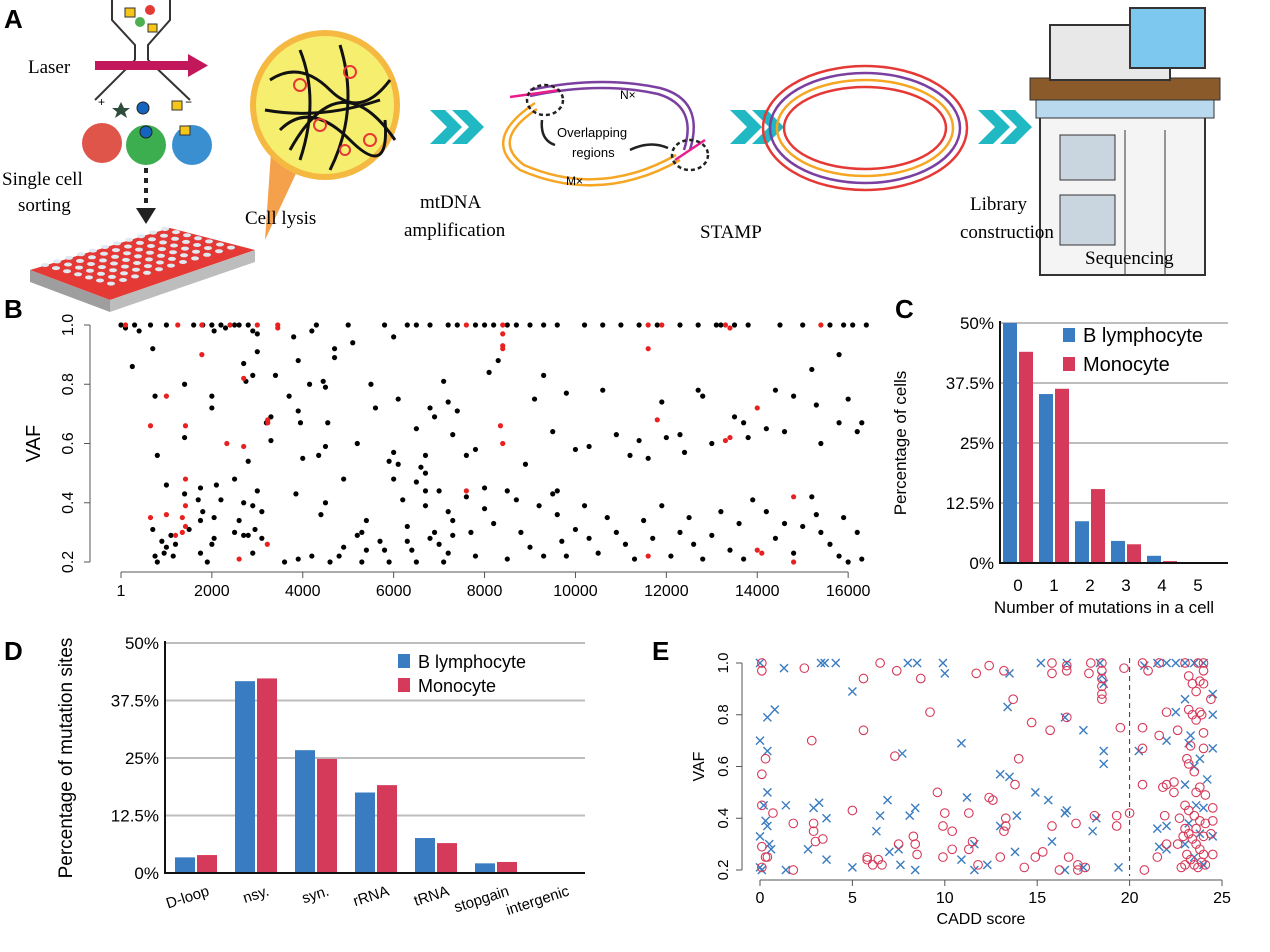 This screenshot has width=1270, height=952. Describe the element at coordinates (142, 758) in the screenshot. I see `y-tick-label: 25%` at that location.